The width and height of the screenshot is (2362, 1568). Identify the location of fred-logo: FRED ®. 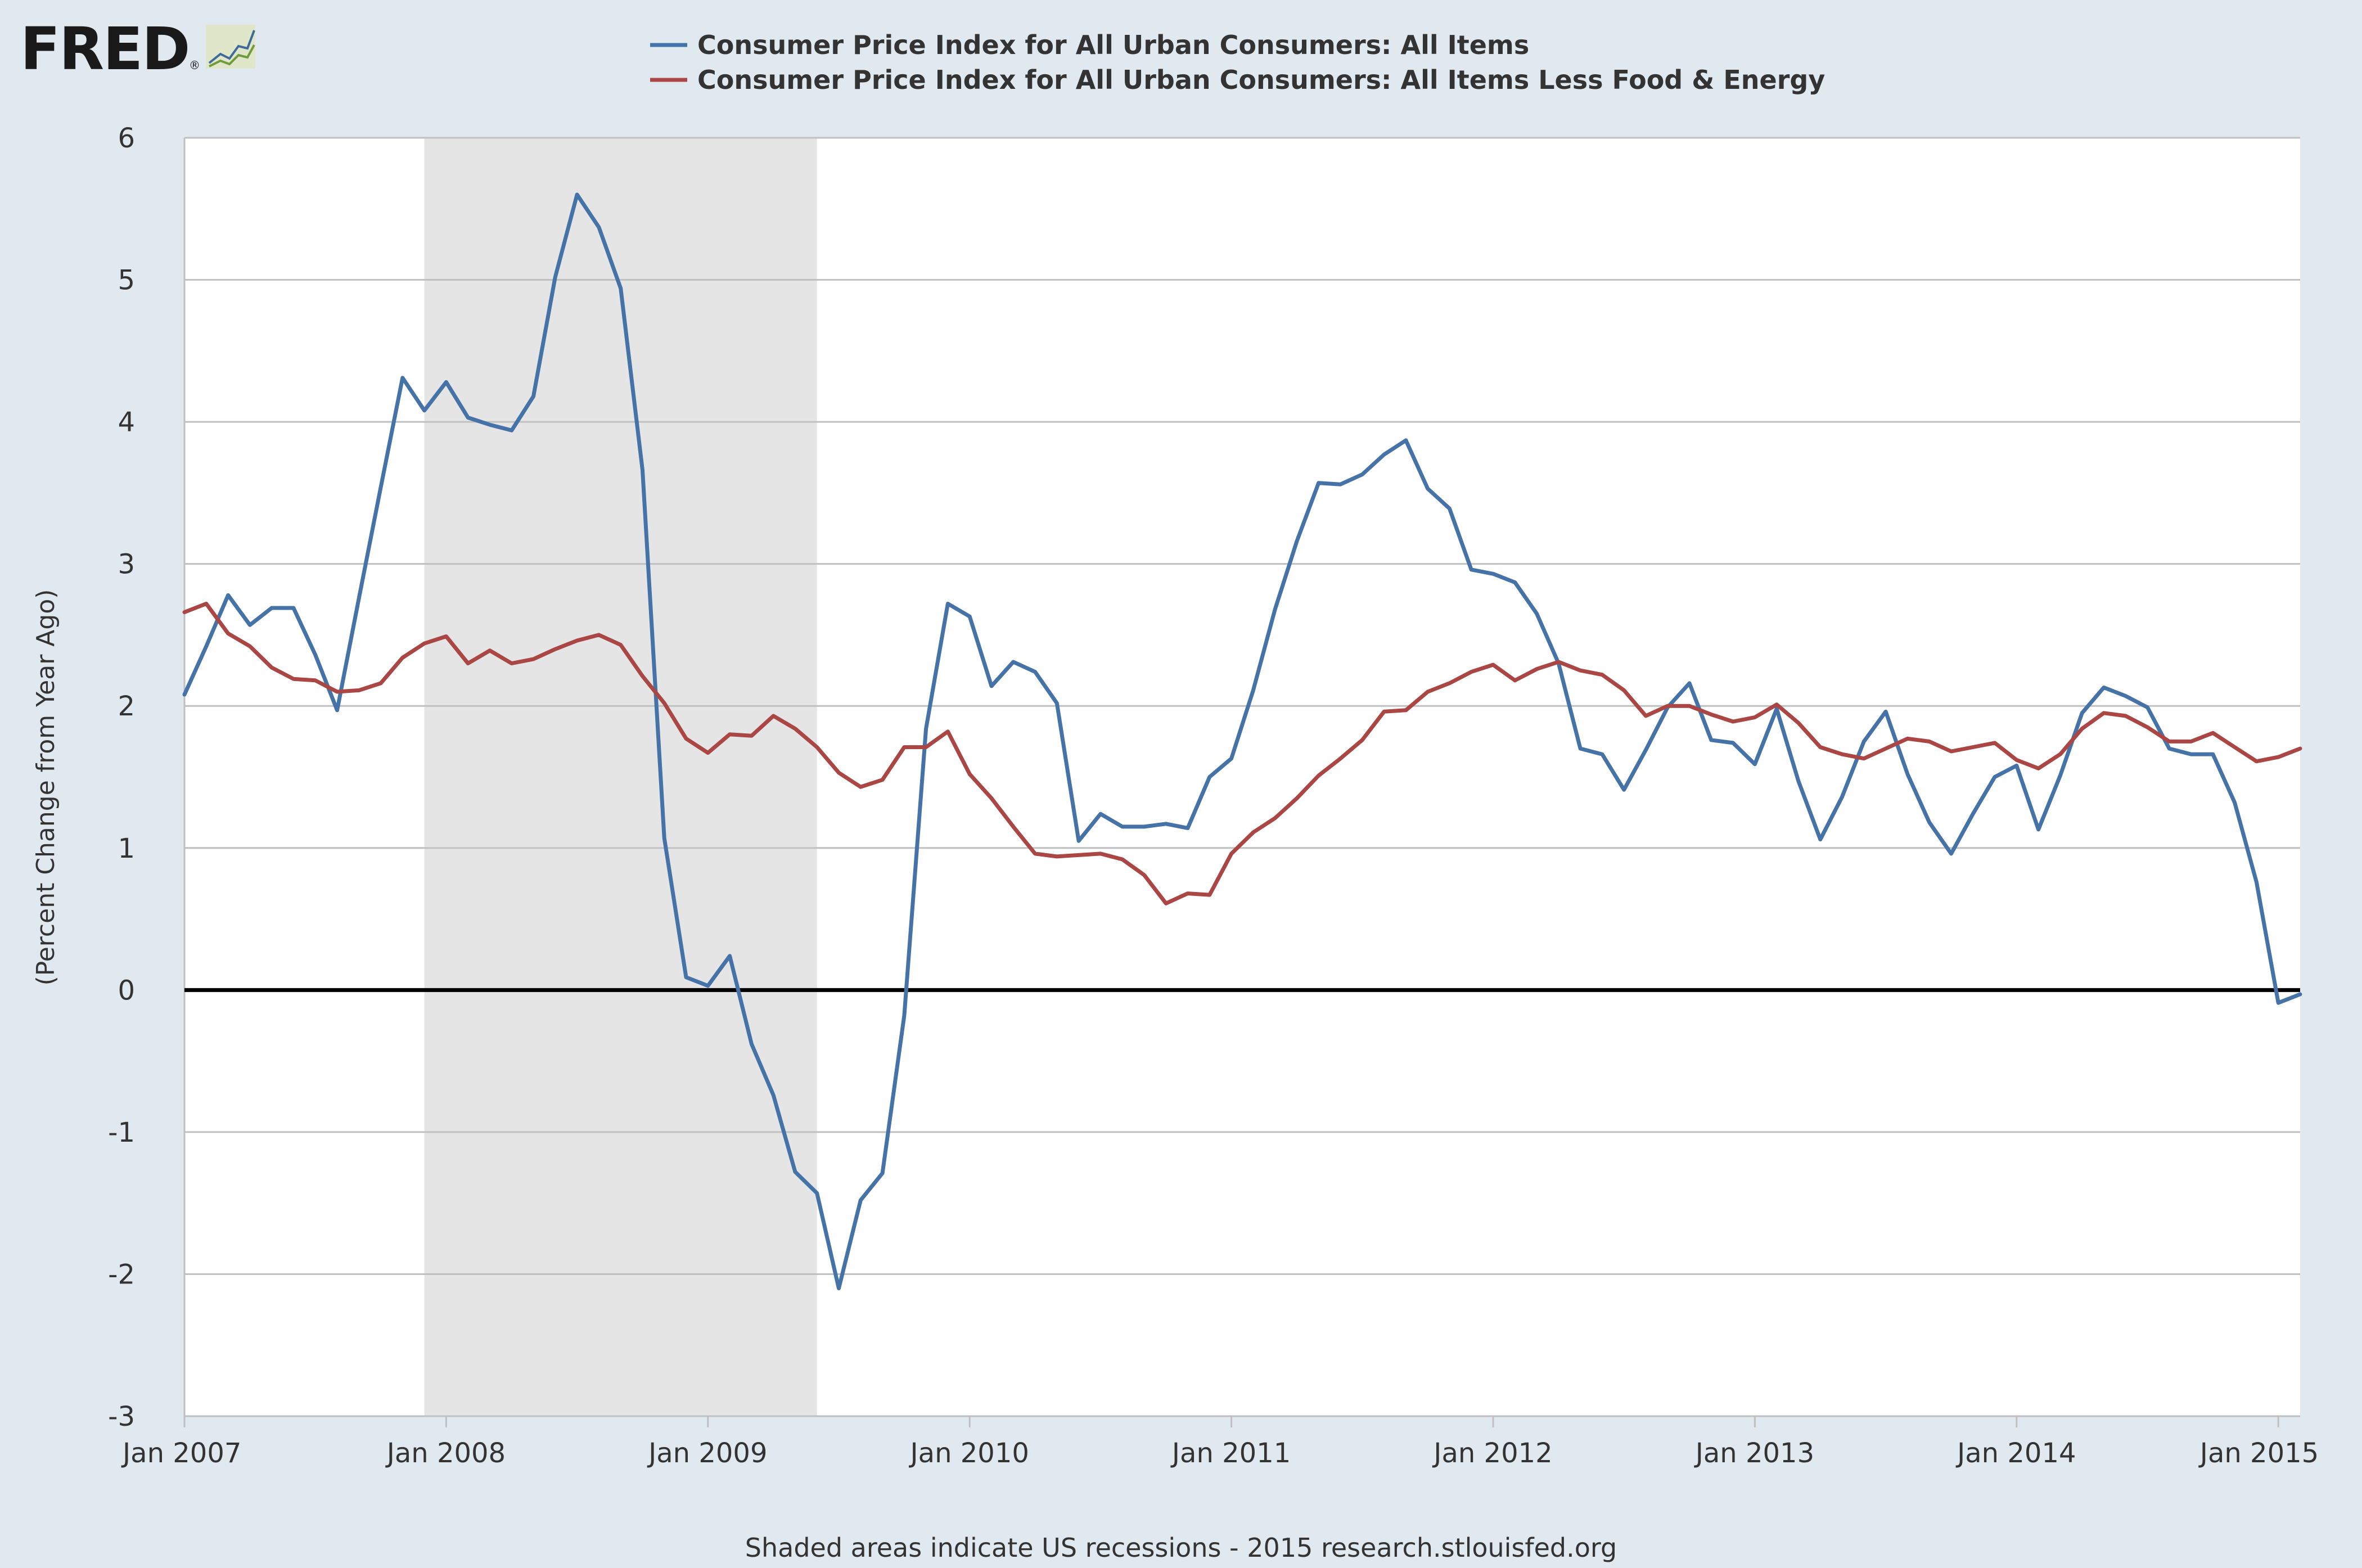
(137, 49).